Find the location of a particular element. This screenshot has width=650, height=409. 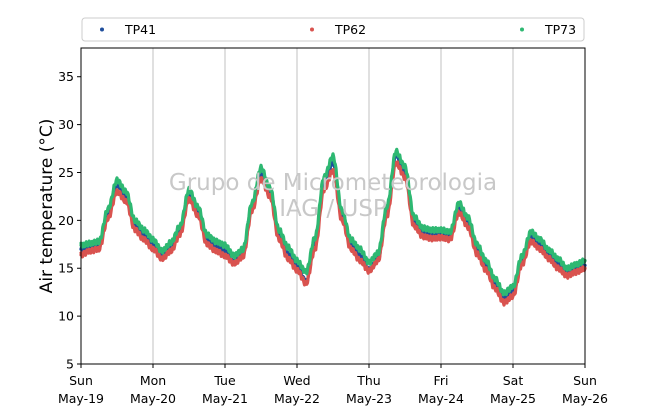

x-tick-label-date: May-26 is located at coordinates (585, 398).